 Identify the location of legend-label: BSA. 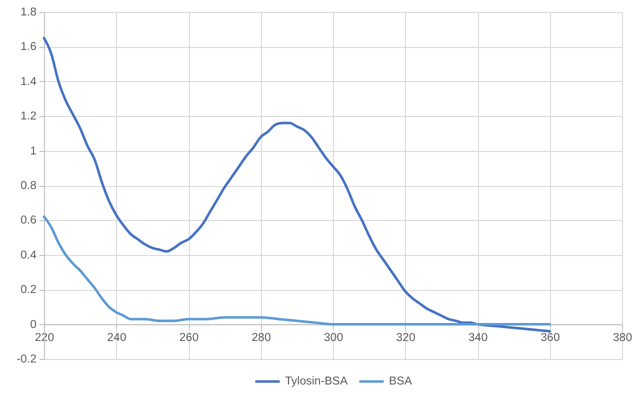
(400, 382).